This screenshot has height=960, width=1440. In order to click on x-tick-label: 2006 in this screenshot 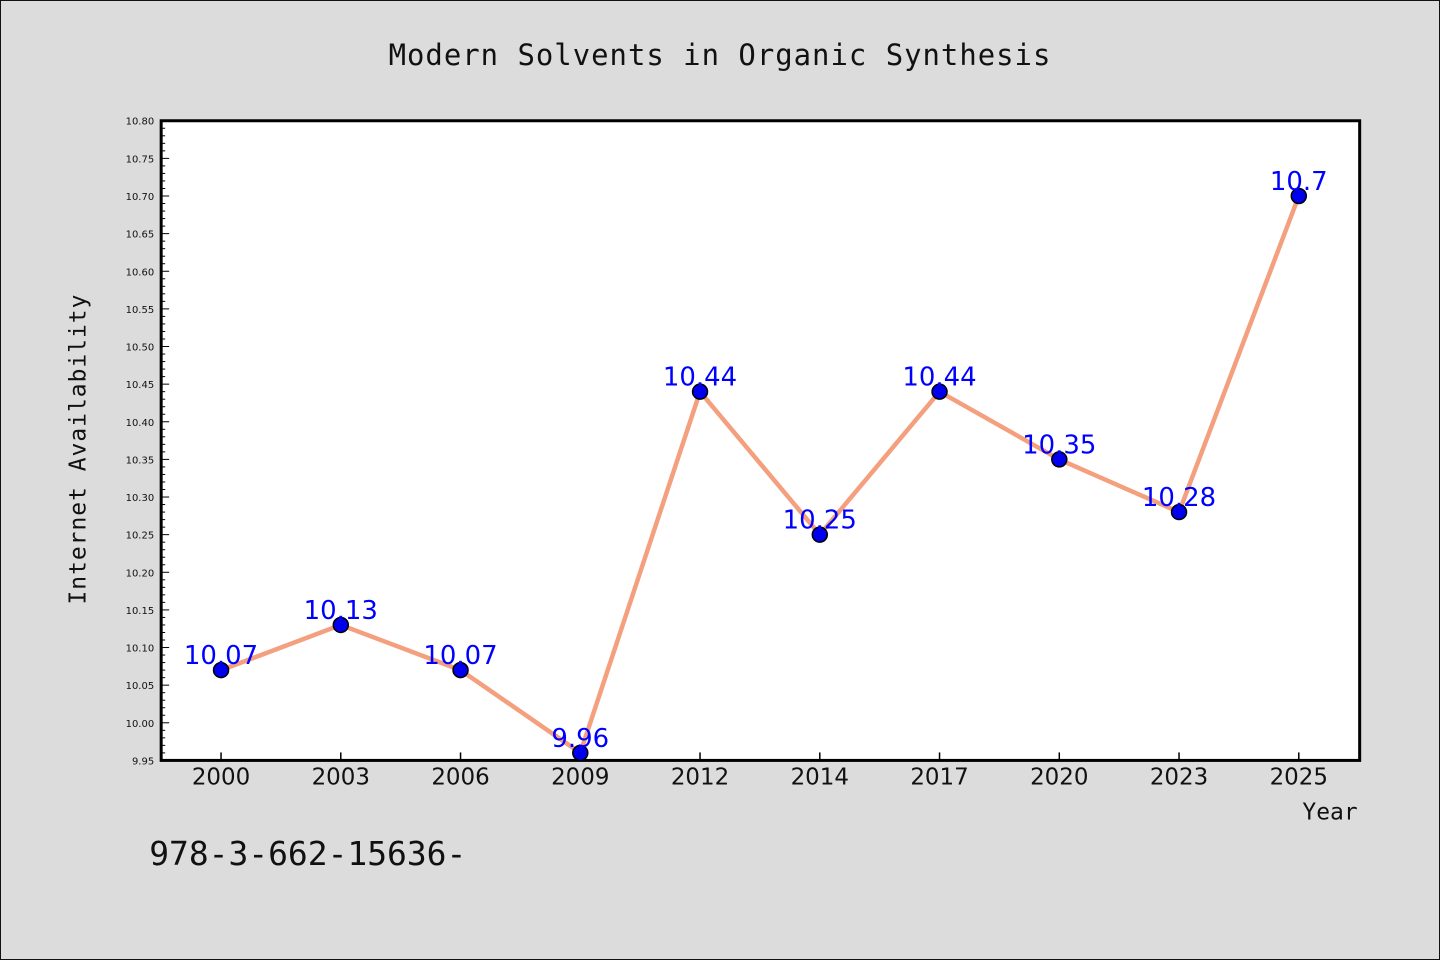, I will do `click(460, 777)`.